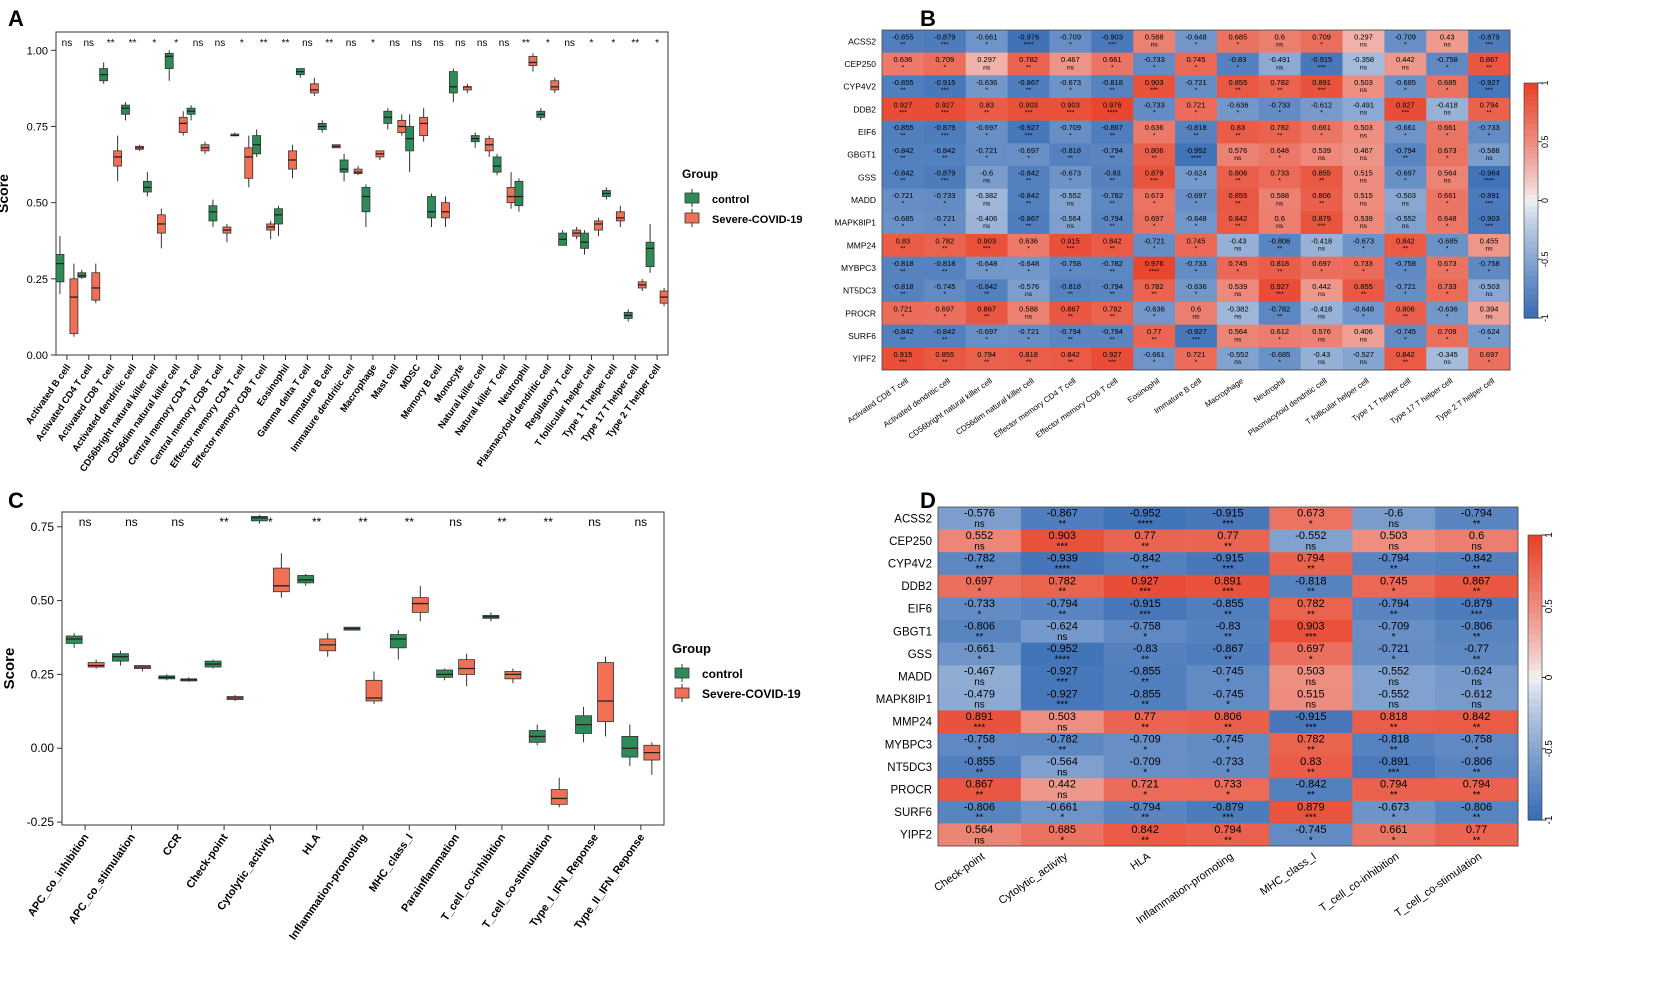  Describe the element at coordinates (862, 41) in the screenshot. I see `row-label: ACSS2` at that location.